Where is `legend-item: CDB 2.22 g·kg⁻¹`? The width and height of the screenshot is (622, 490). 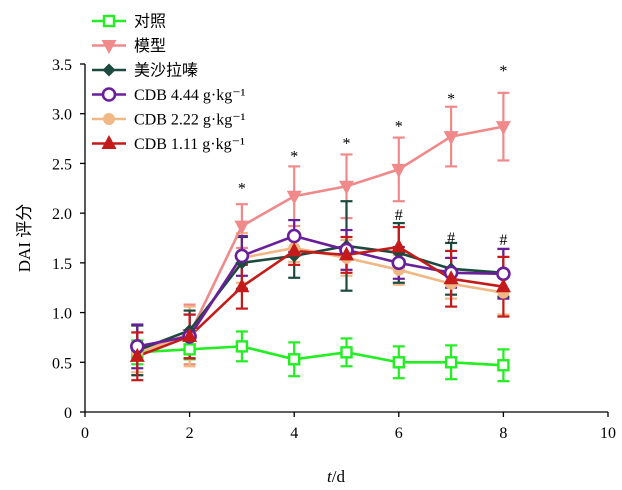
legend-item: CDB 2.22 g·kg⁻¹ is located at coordinates (169, 120).